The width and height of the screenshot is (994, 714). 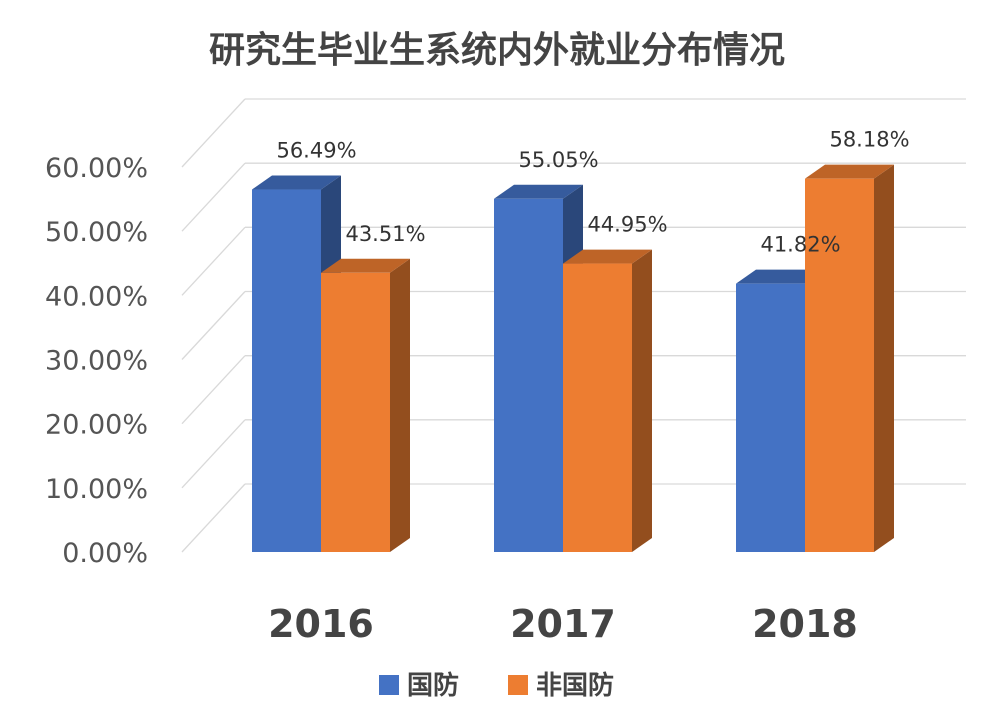 I want to click on legend-label: 非国防, so click(x=575, y=686).